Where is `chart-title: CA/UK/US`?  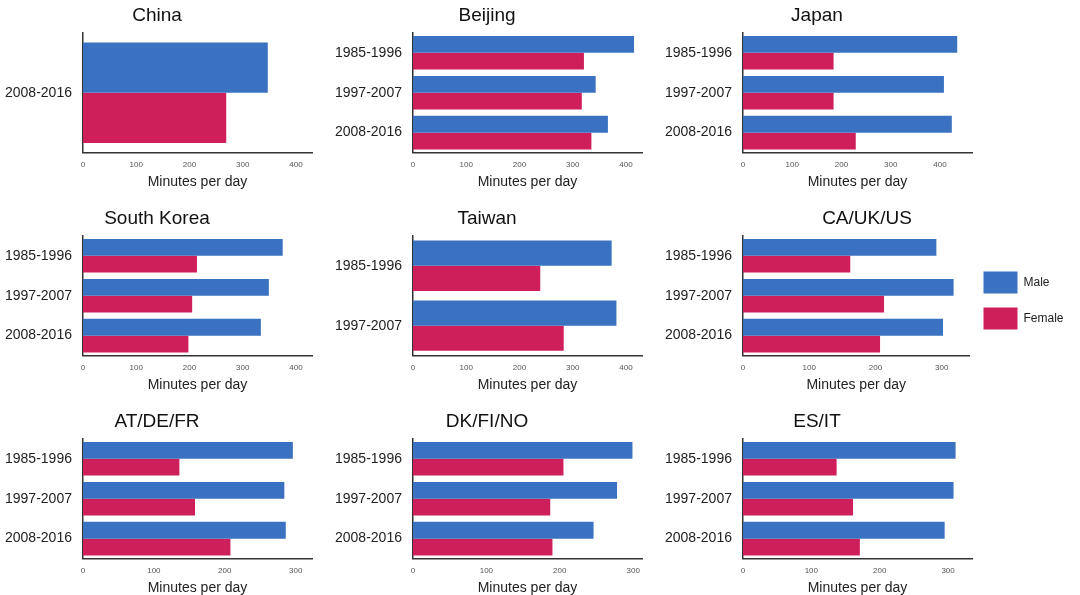
chart-title: CA/UK/US is located at coordinates (867, 217).